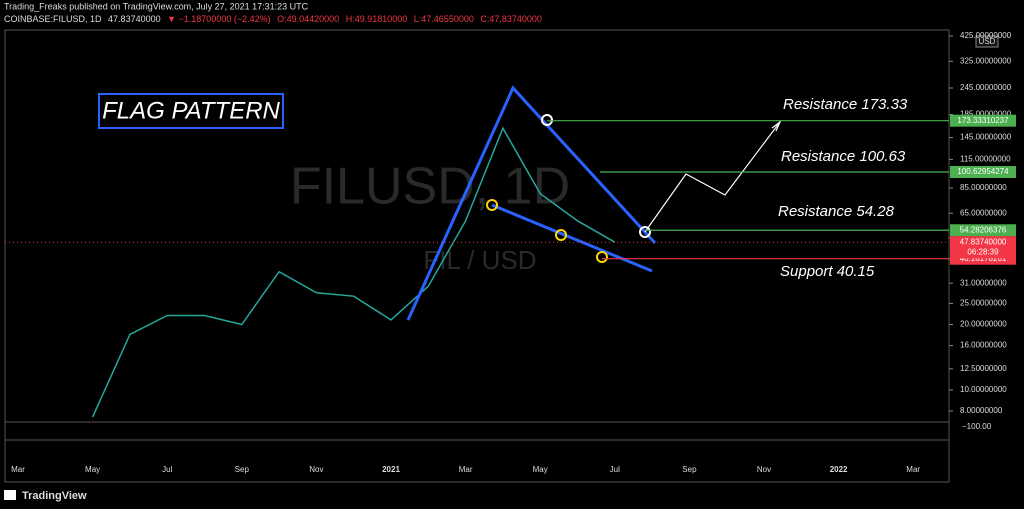 The height and width of the screenshot is (509, 1024). What do you see at coordinates (983, 258) in the screenshot?
I see `price-tag-label: 40.16178201` at bounding box center [983, 258].